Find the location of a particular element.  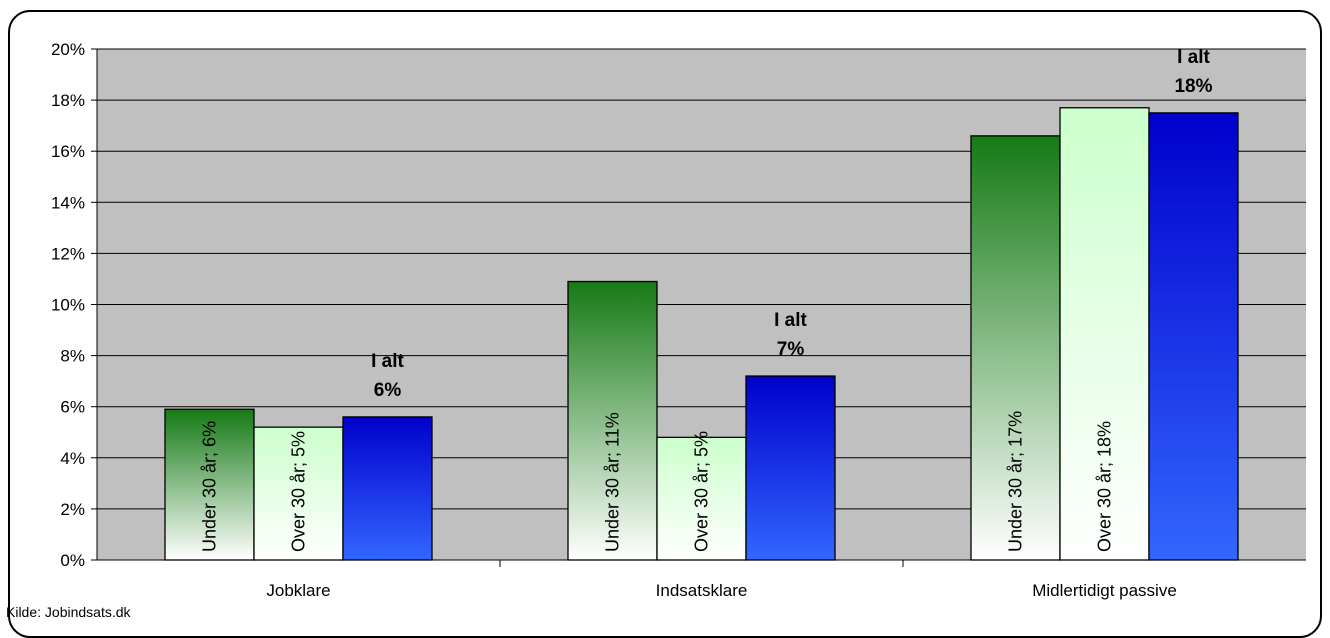

data-label: Under 30 år; 11% is located at coordinates (613, 482).